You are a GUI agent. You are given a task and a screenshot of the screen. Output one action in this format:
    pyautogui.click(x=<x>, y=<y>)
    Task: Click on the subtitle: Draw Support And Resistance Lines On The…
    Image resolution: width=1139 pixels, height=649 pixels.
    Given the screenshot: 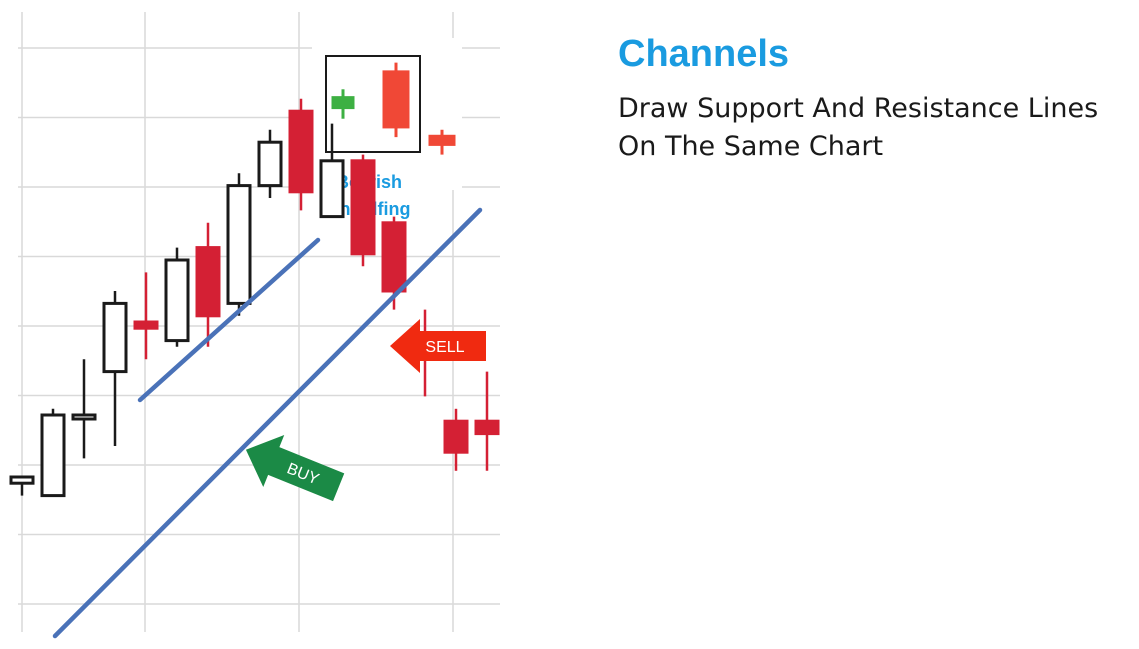 What is the action you would take?
    pyautogui.click(x=875, y=128)
    